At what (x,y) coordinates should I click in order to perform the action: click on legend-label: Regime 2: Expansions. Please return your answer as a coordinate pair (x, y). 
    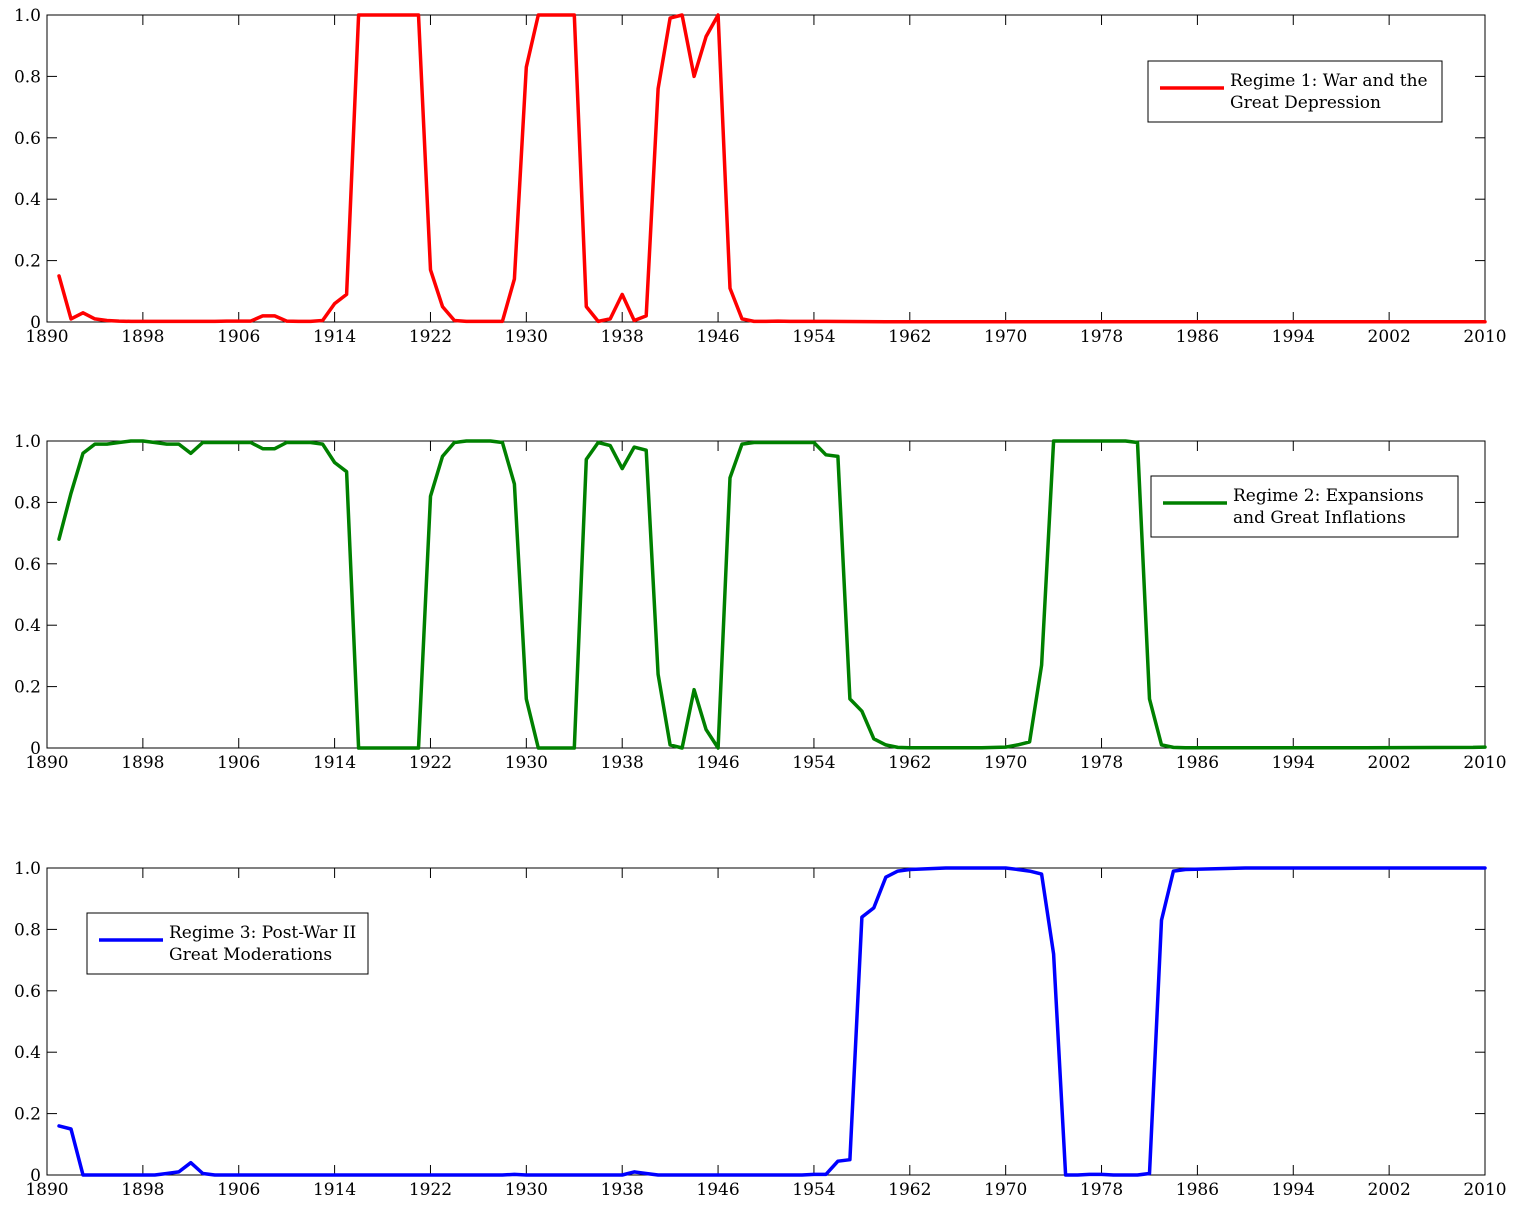
    Looking at the image, I should click on (1328, 496).